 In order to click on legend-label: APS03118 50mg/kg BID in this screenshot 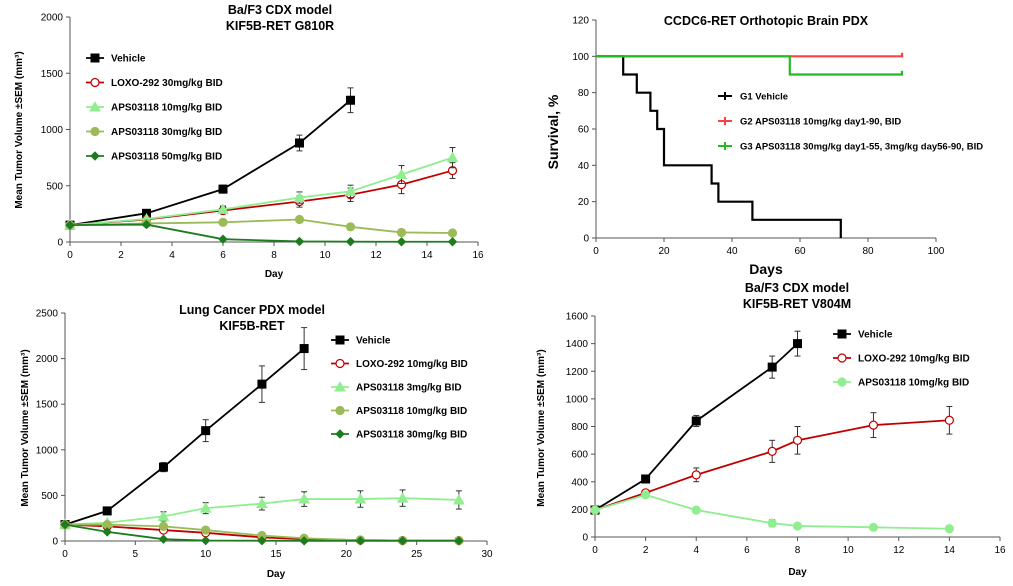, I will do `click(166, 157)`.